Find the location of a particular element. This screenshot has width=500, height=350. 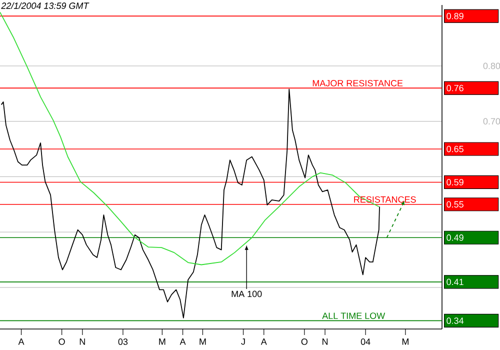

ref-line-label: 0.76 is located at coordinates (455, 88).